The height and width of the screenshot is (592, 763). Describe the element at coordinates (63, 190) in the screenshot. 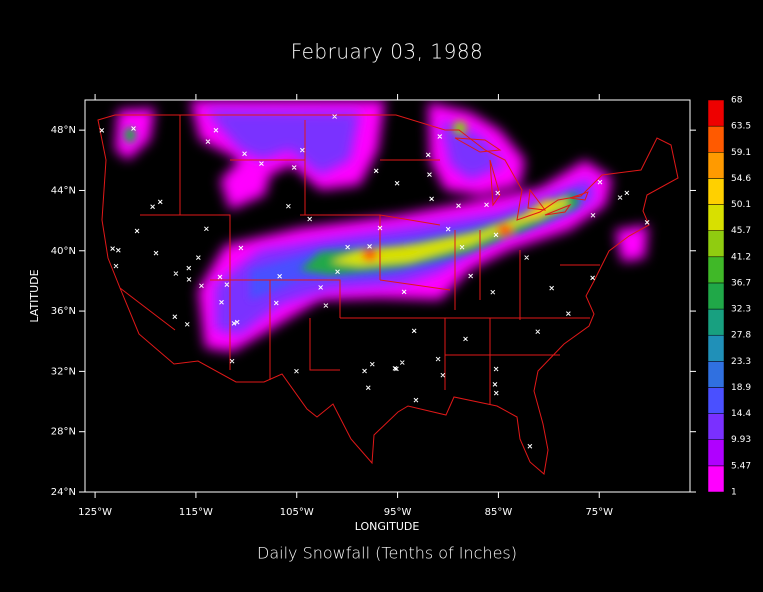

I see `y-tick-label: 44°N` at that location.